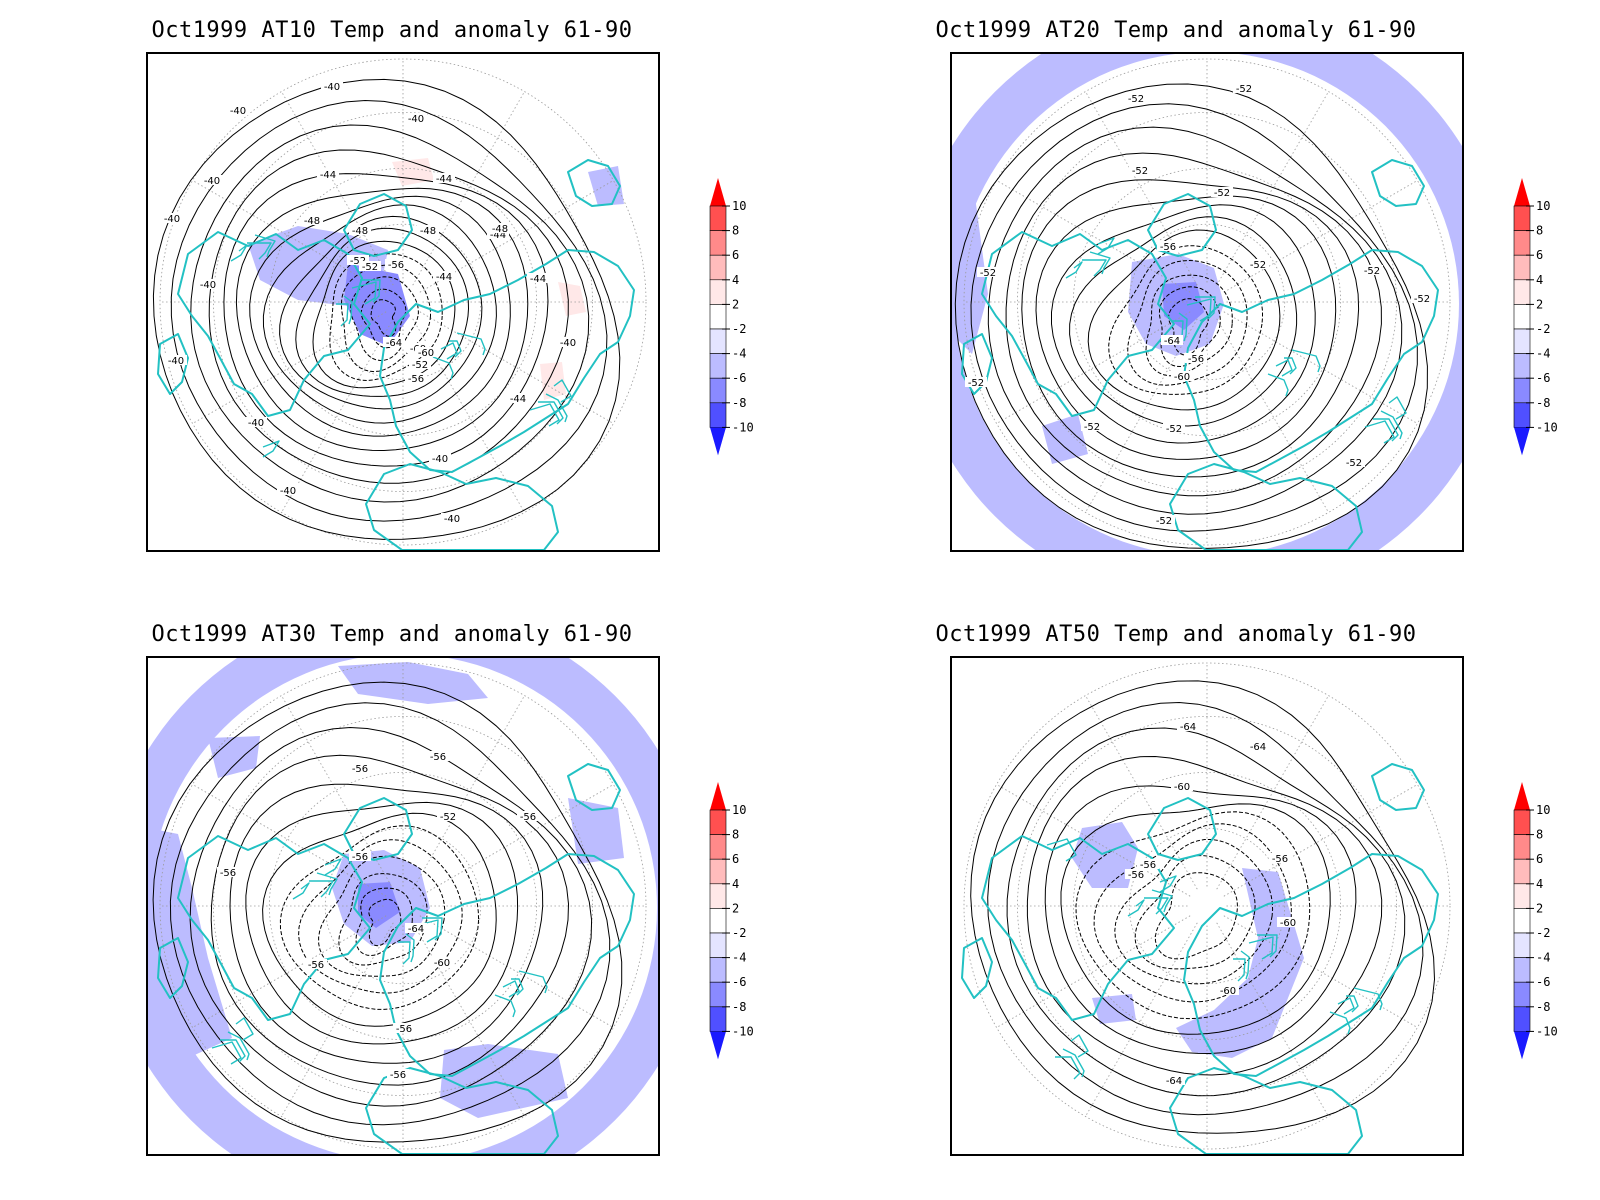  I want to click on panel-title-at20: Oct1999 AT20 Temp and anomaly 61-90, so click(1176, 30).